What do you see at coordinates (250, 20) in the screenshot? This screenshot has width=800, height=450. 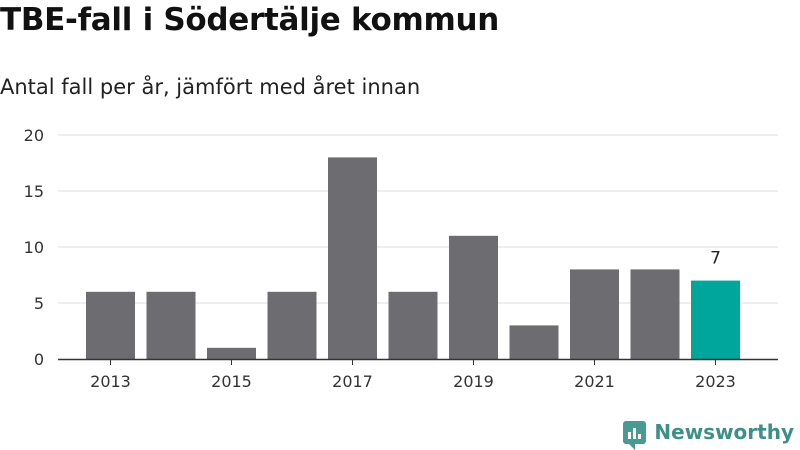 I see `chart-title: TBE-fall i Södertälje kommun` at bounding box center [250, 20].